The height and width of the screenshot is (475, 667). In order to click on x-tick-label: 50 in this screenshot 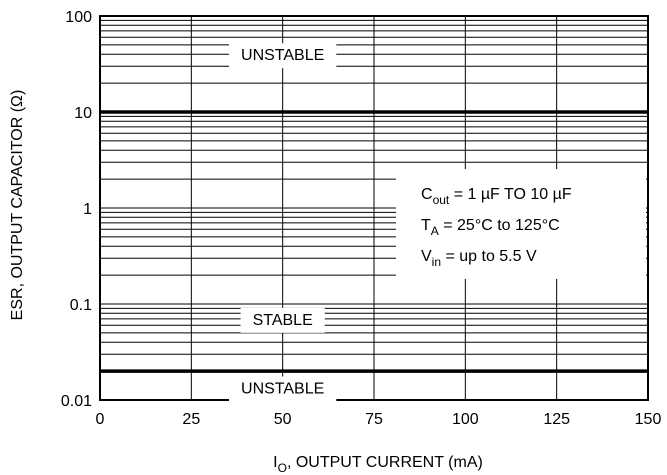, I will do `click(283, 419)`.